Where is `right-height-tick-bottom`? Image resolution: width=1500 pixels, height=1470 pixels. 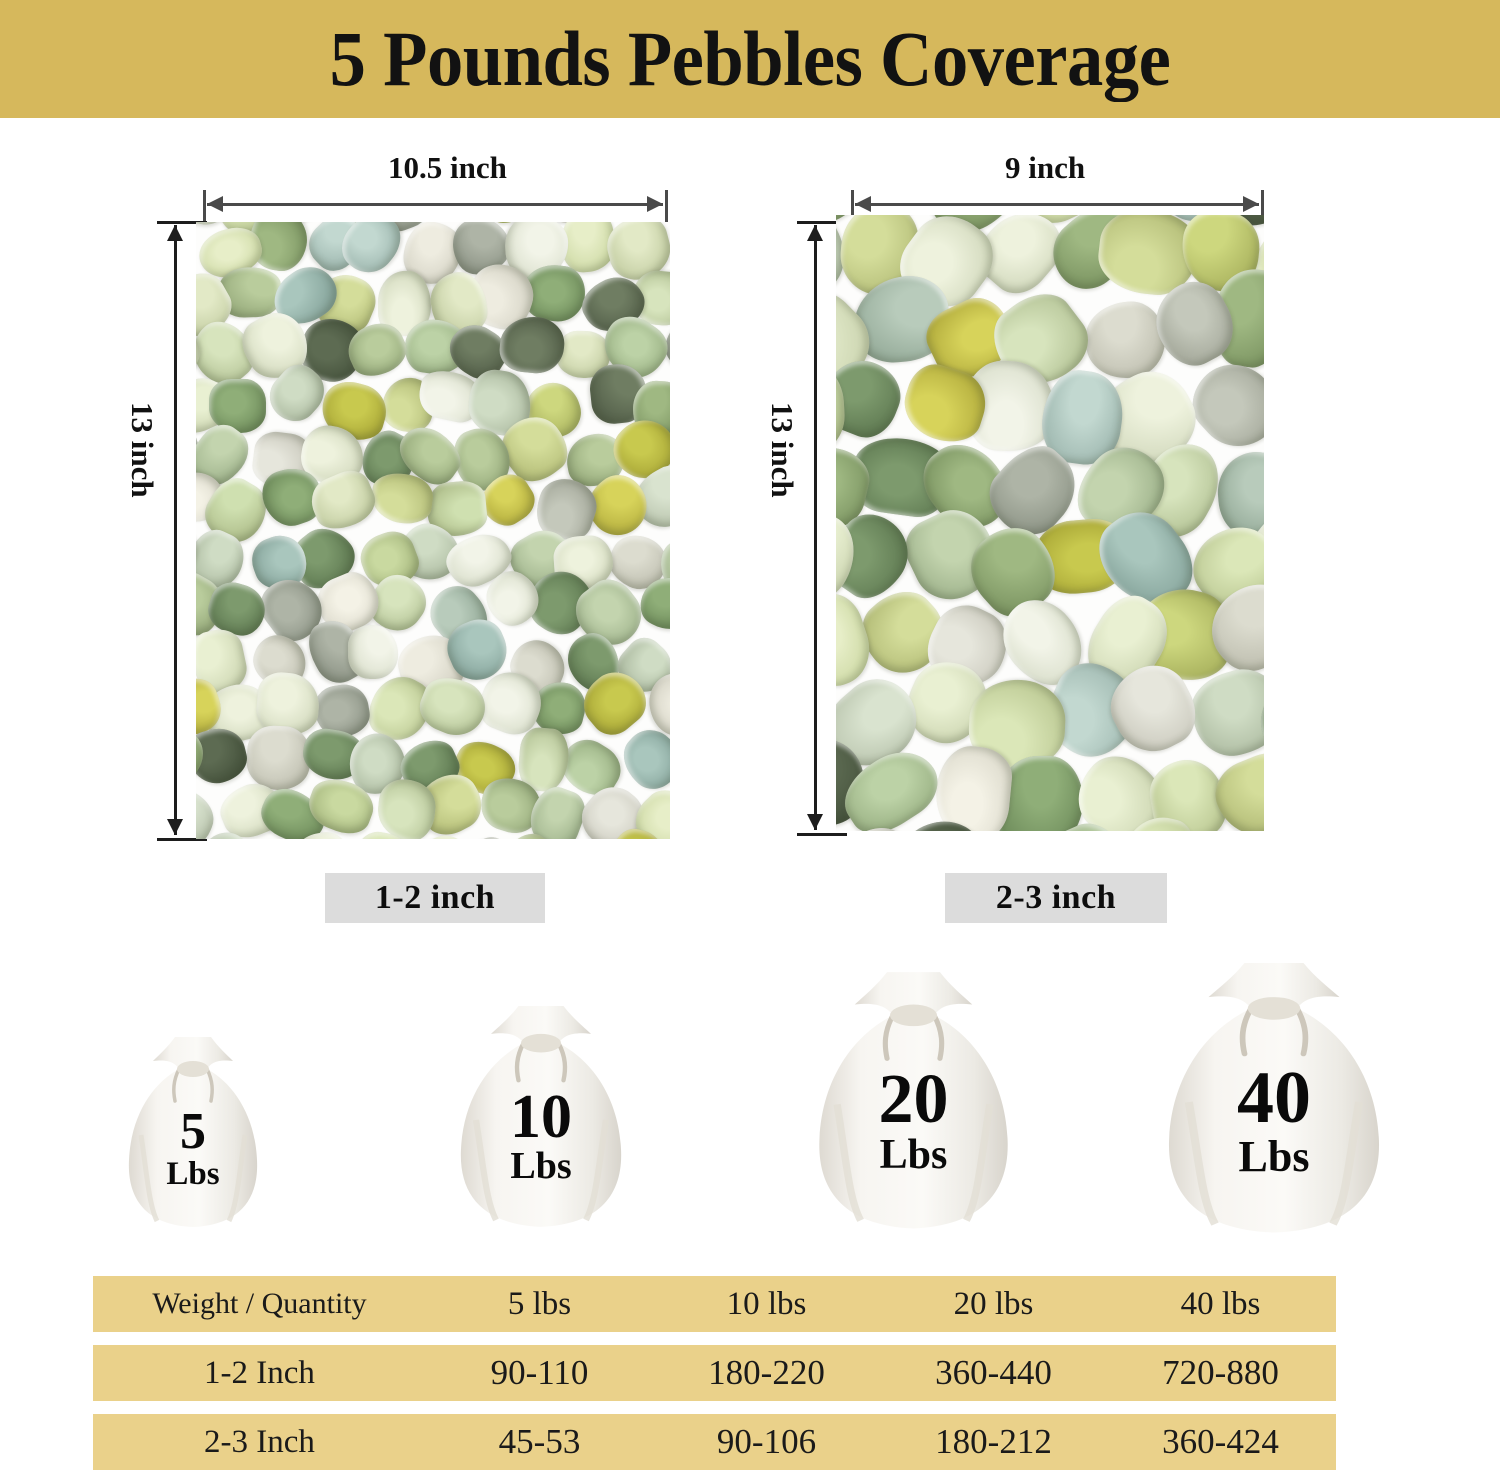 right-height-tick-bottom is located at coordinates (822, 834).